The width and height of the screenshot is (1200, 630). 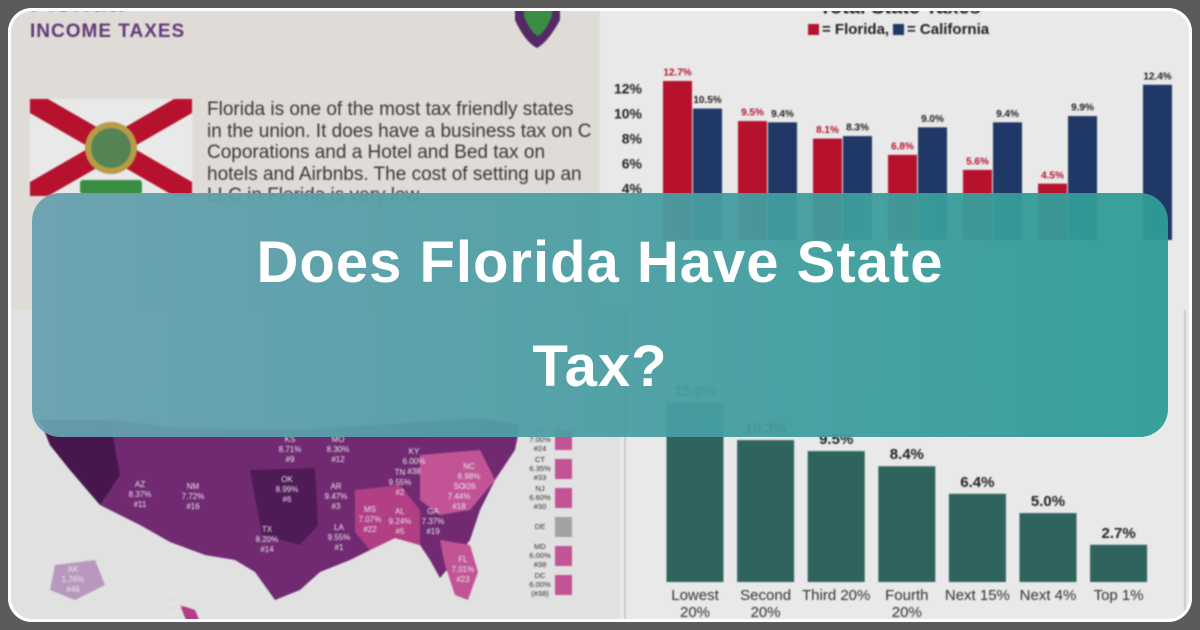 I want to click on x-tick-label: Next 4%, so click(x=1048, y=595).